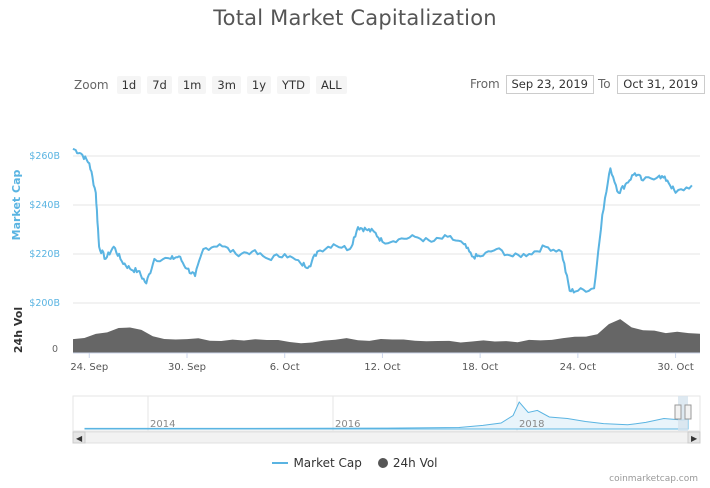  Describe the element at coordinates (347, 424) in the screenshot. I see `navigator-tick-label: 2016` at that location.